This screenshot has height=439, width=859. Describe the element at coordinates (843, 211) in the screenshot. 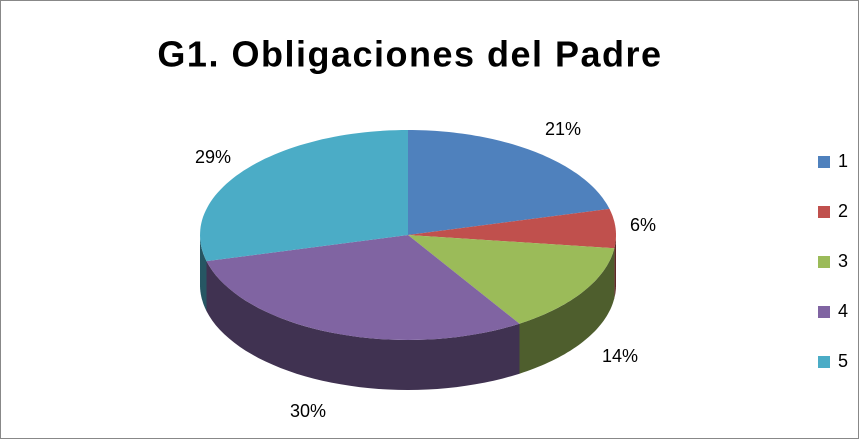

I see `legend-label: 2` at that location.